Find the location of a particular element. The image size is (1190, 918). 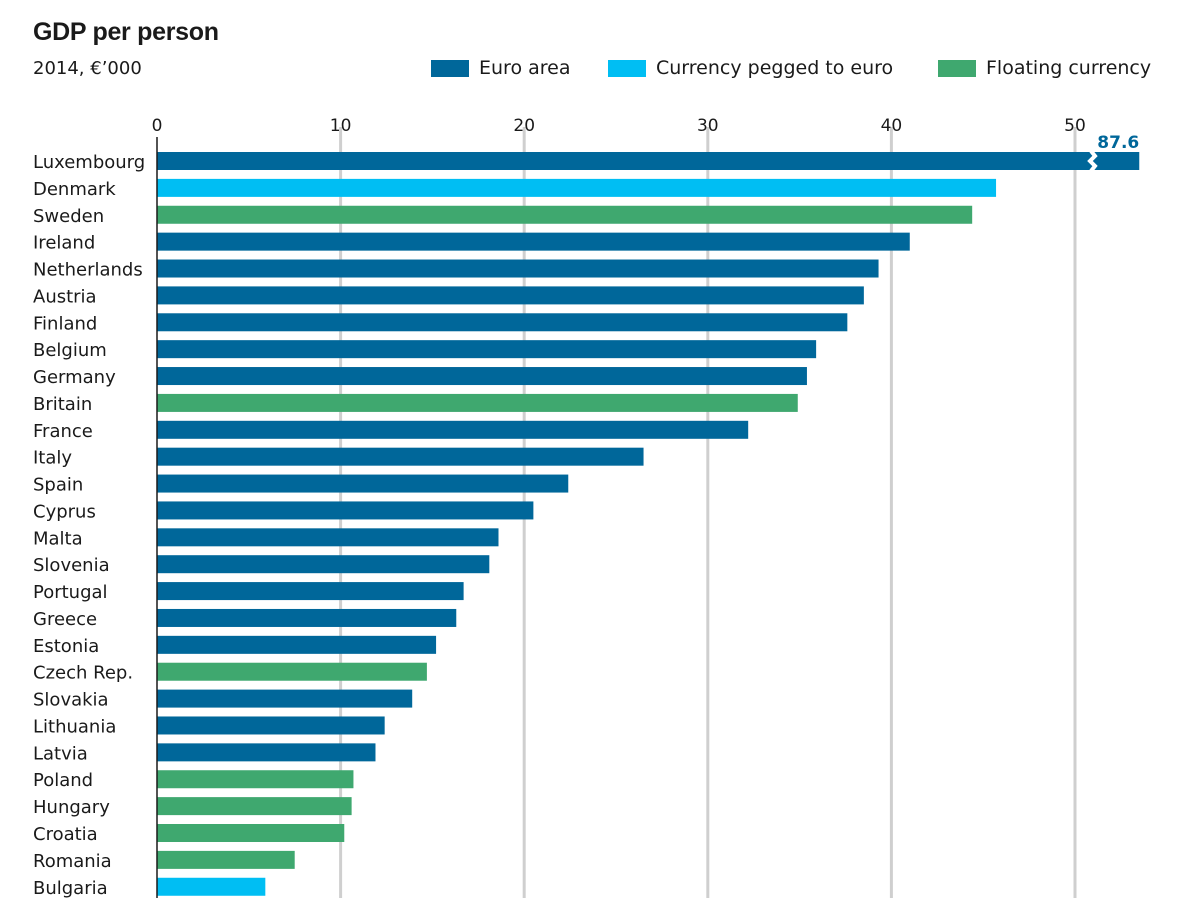

category-label-ireland: Ireland is located at coordinates (64, 243).